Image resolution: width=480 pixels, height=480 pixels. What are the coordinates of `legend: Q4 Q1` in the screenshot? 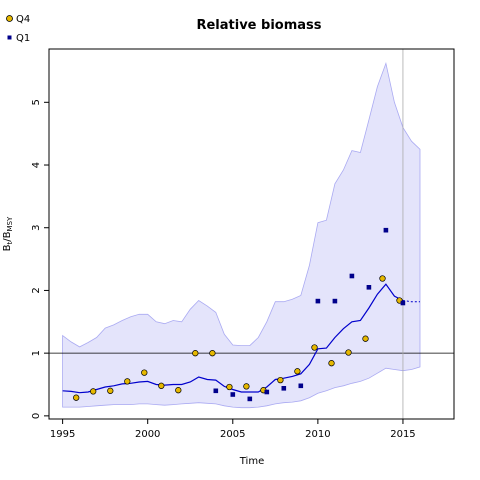 It's located at (18, 29).